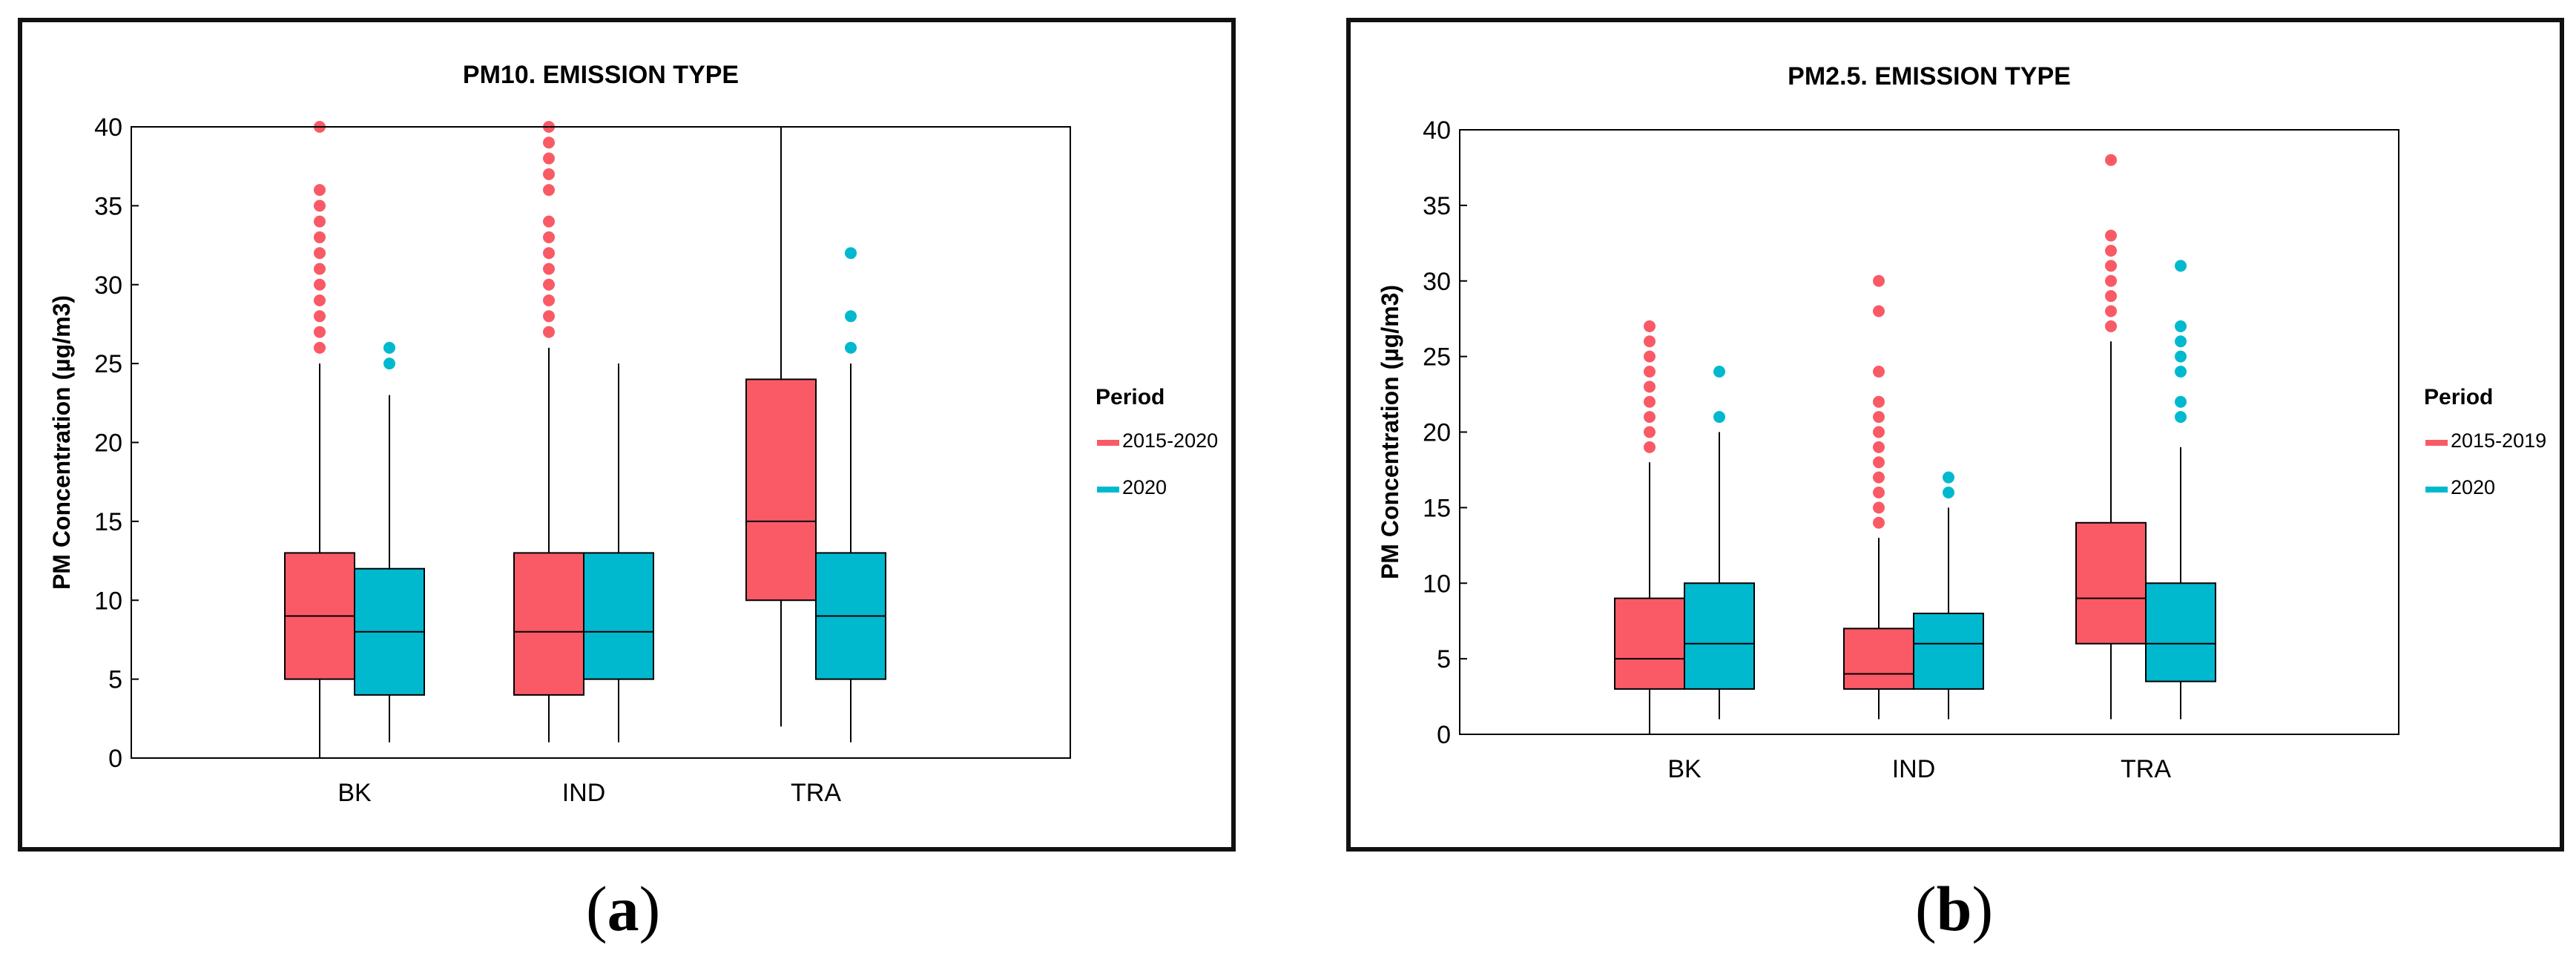  I want to click on panel-label-a: (a), so click(624, 908).